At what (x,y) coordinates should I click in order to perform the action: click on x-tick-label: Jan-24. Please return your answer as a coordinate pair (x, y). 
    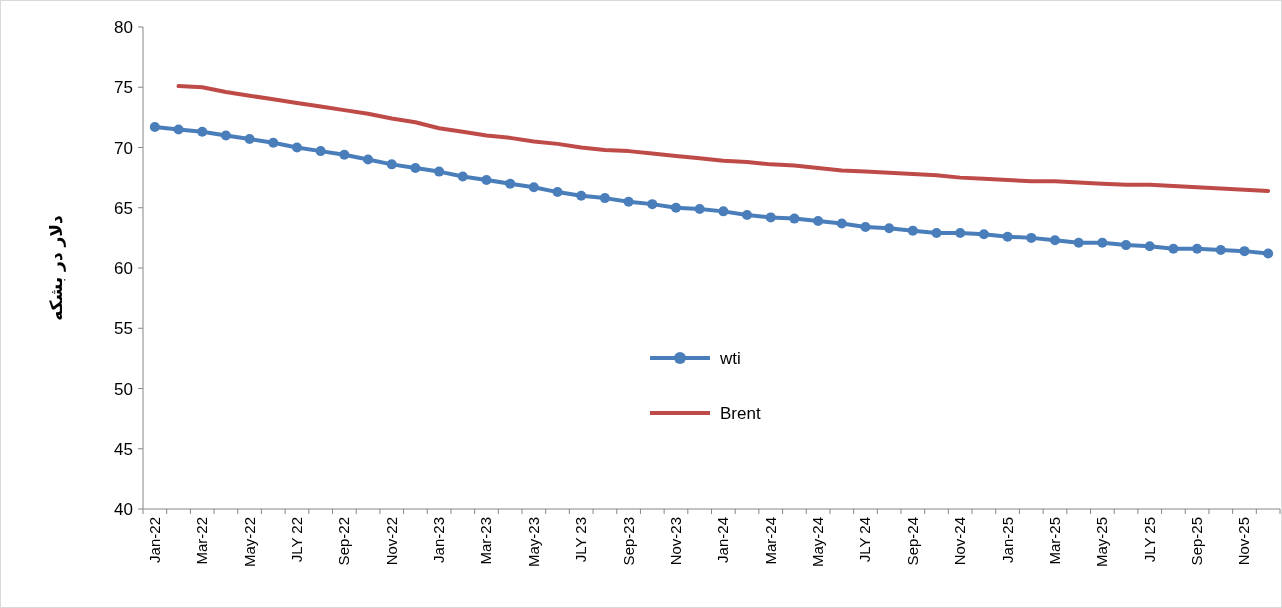
    Looking at the image, I should click on (723, 540).